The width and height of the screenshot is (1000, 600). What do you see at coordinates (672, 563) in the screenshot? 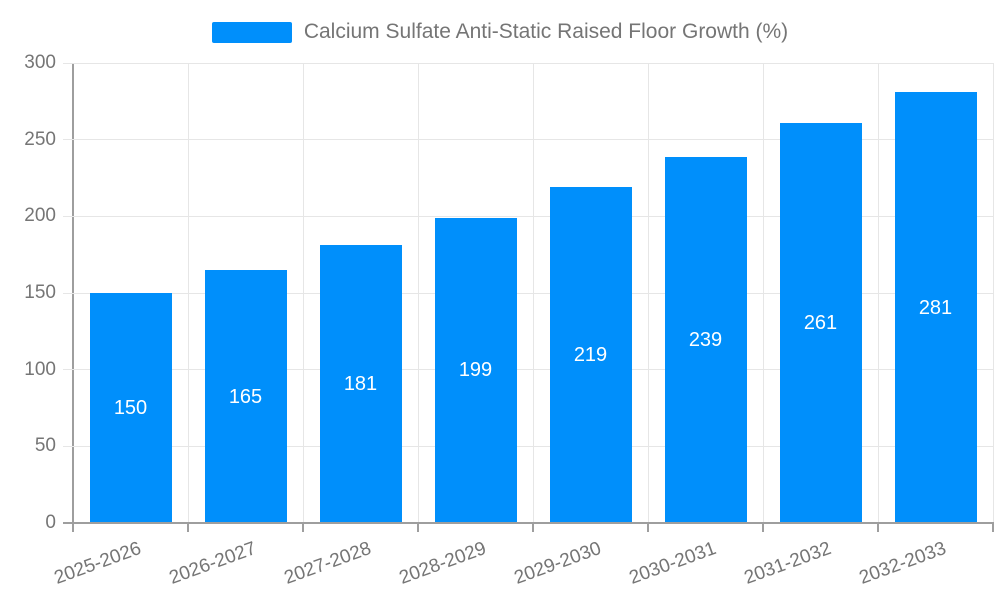
I see `x-tick-label: 2030-2031` at bounding box center [672, 563].